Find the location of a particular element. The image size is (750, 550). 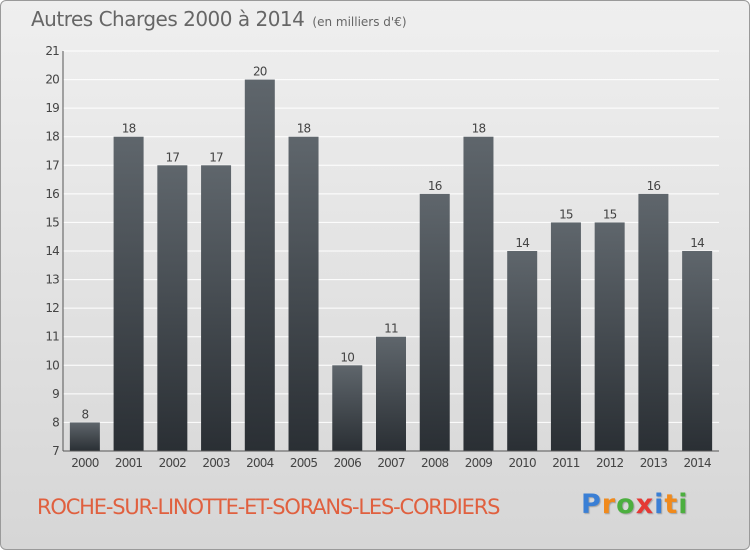

data-label-2002: 17 is located at coordinates (172, 157).